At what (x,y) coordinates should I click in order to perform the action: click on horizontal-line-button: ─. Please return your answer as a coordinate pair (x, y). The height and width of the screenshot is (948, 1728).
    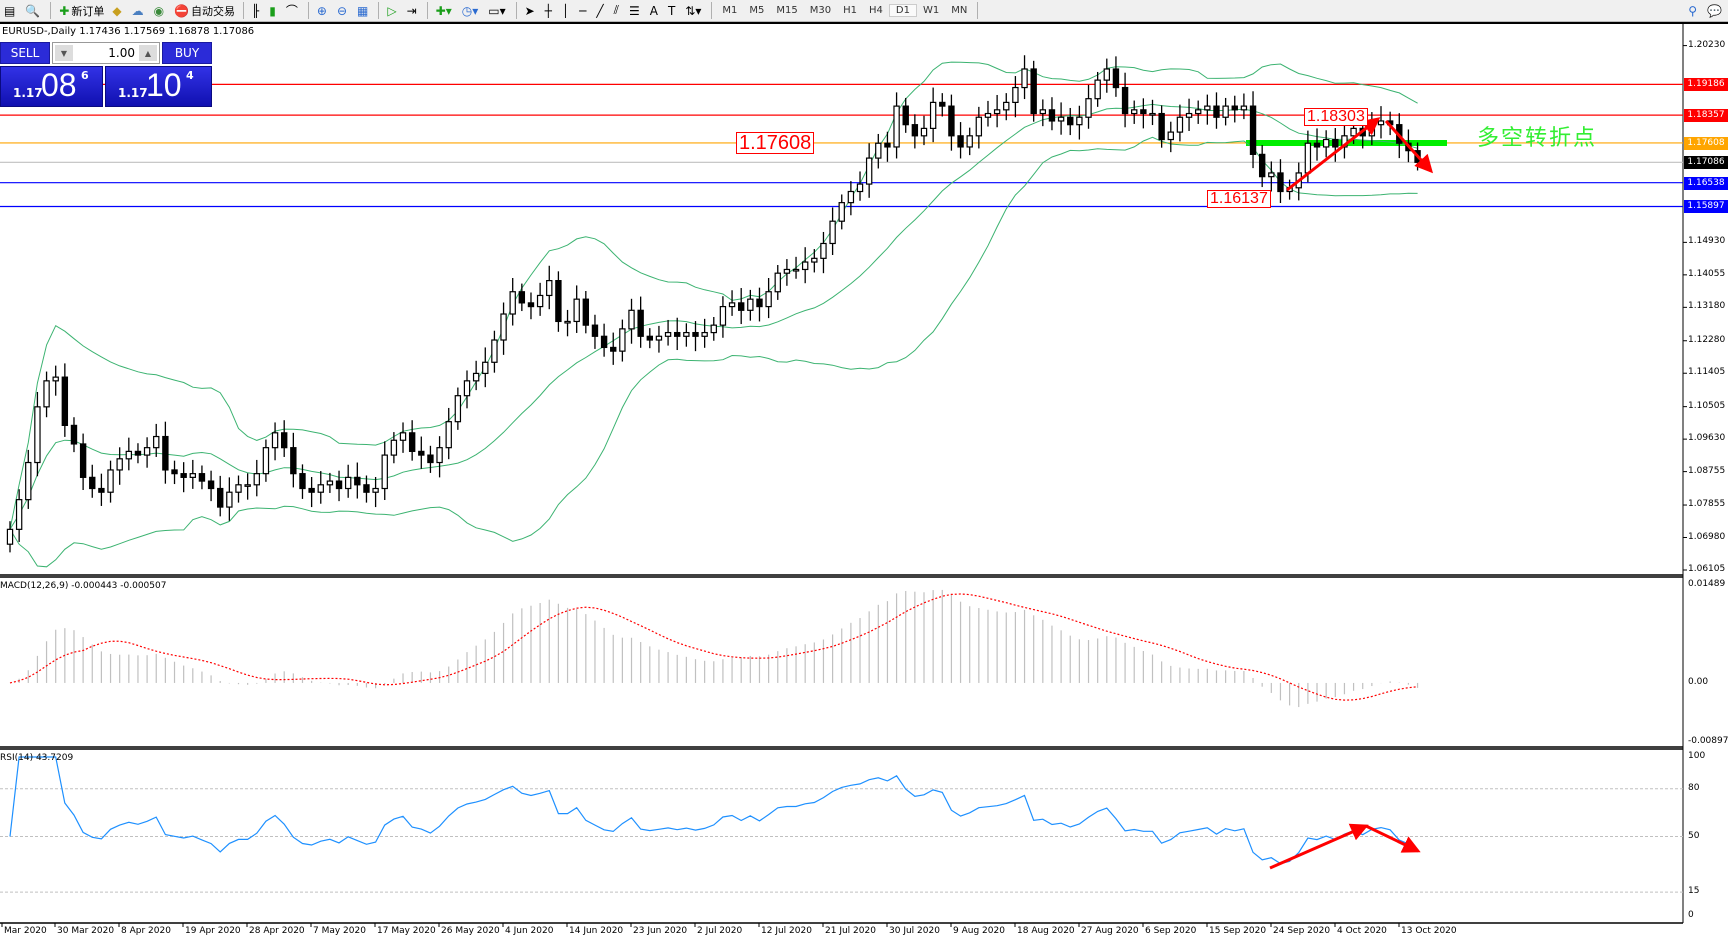
    Looking at the image, I should click on (583, 10).